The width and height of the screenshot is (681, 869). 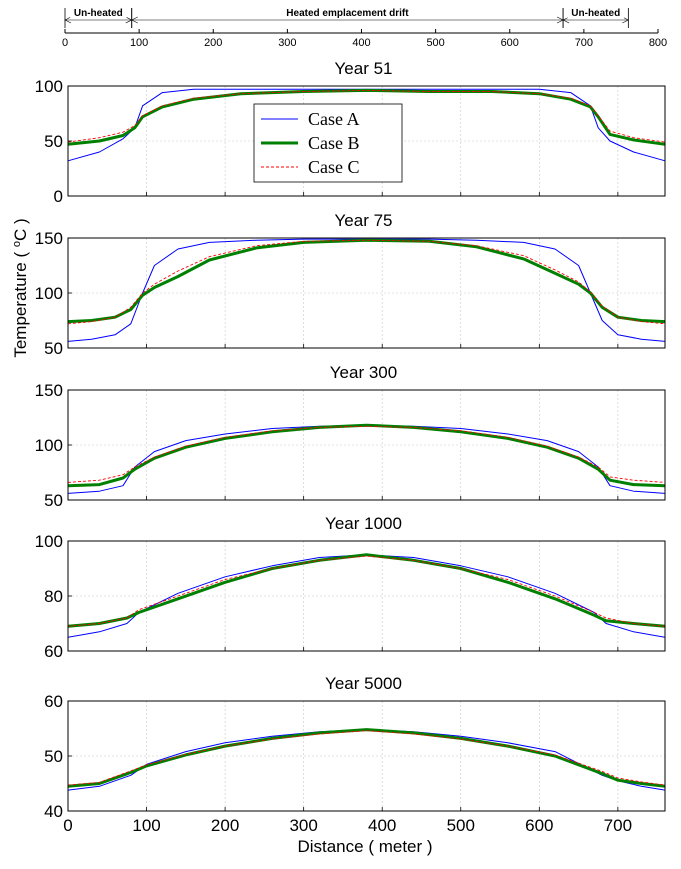 What do you see at coordinates (363, 372) in the screenshot?
I see `panel-title: Year 300` at bounding box center [363, 372].